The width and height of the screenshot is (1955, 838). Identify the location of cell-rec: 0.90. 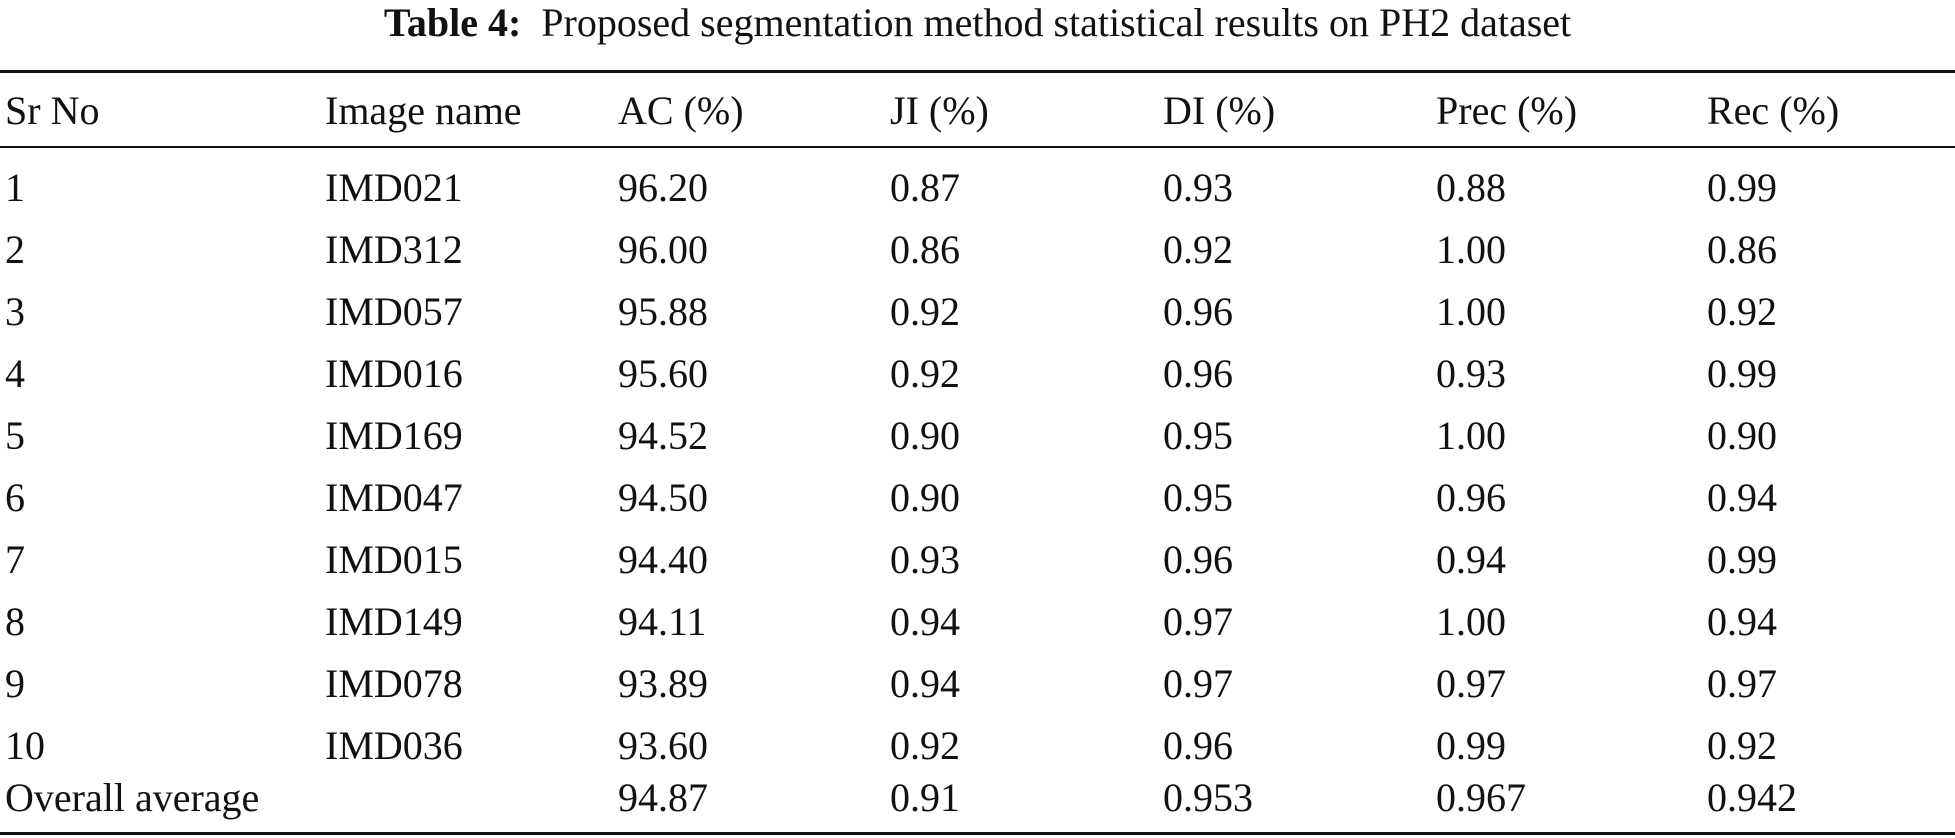
(1742, 435).